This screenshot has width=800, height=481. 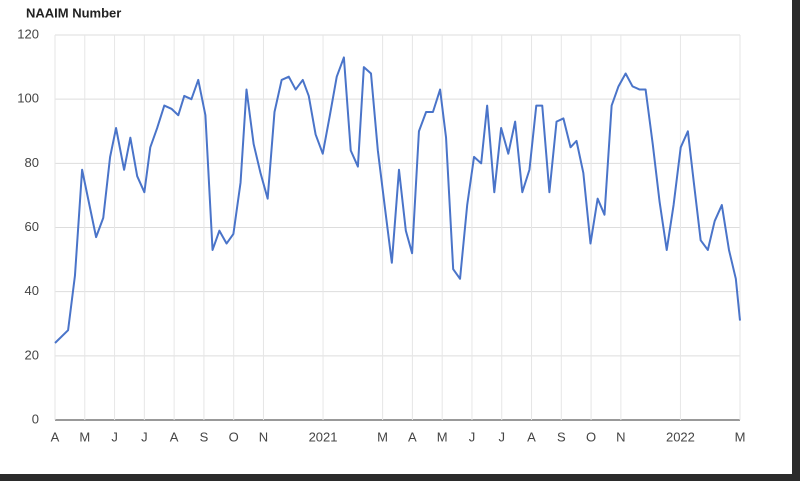 I want to click on y-tick-label: 100, so click(x=28, y=98).